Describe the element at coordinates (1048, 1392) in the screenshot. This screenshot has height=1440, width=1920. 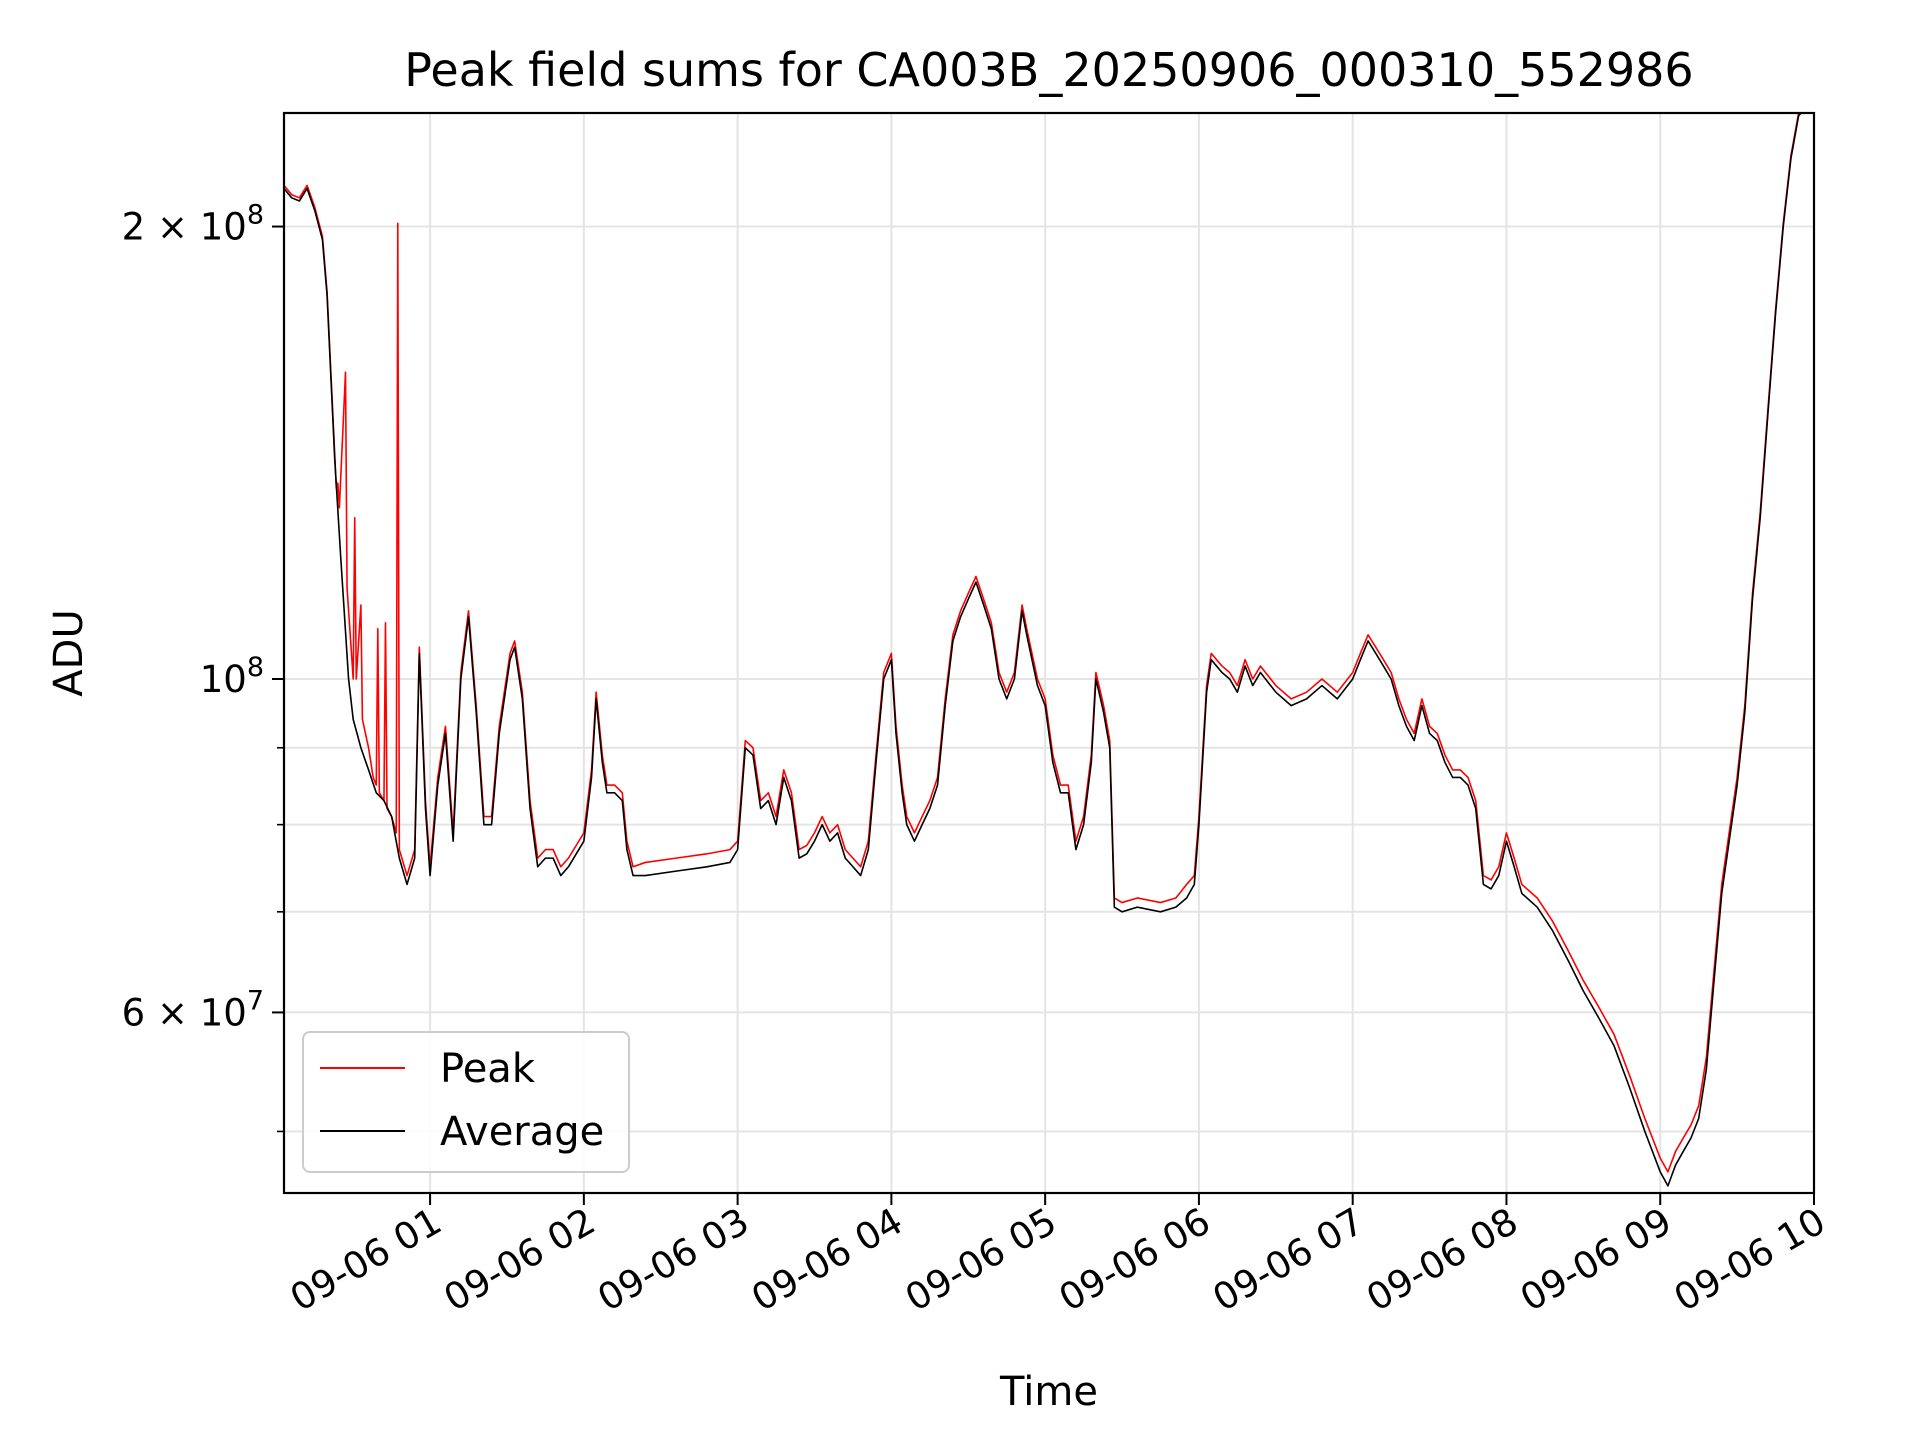
I see `x-axis-label: Time` at that location.